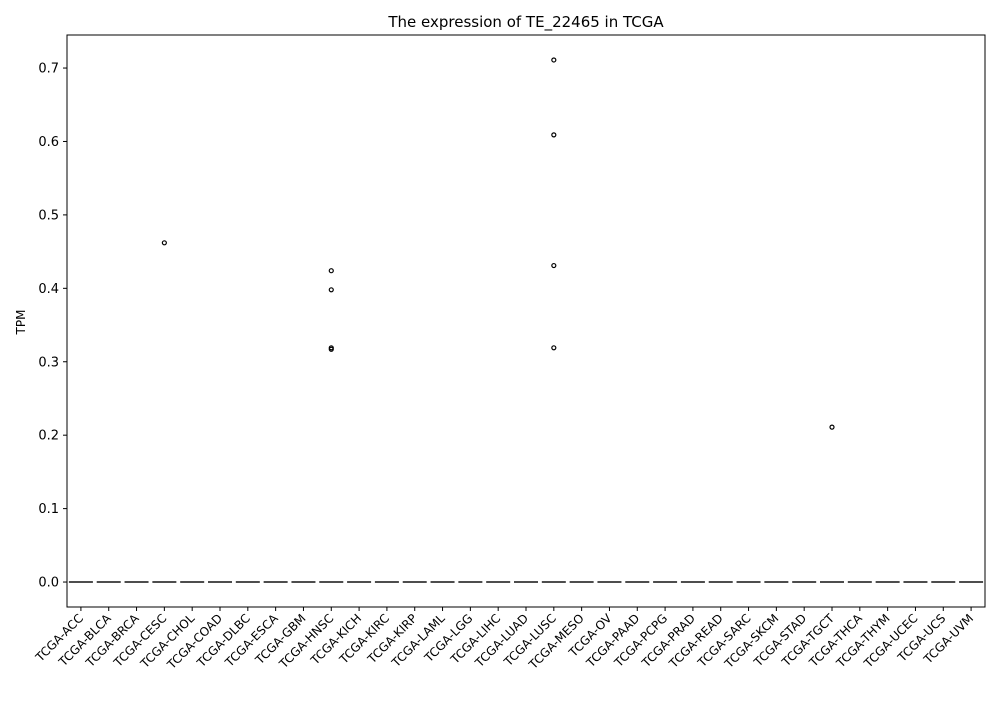 Image resolution: width=1000 pixels, height=704 pixels. What do you see at coordinates (48, 142) in the screenshot?
I see `y-tick-label: 0.6` at bounding box center [48, 142].